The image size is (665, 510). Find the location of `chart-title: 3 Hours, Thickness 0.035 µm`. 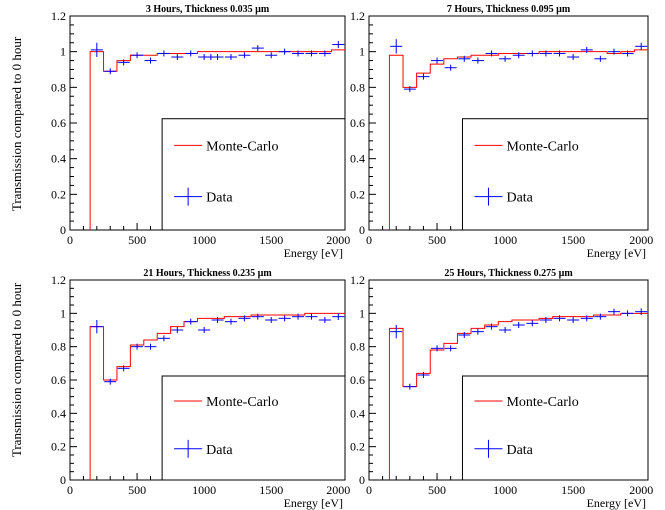

chart-title: 3 Hours, Thickness 0.035 µm is located at coordinates (208, 9).